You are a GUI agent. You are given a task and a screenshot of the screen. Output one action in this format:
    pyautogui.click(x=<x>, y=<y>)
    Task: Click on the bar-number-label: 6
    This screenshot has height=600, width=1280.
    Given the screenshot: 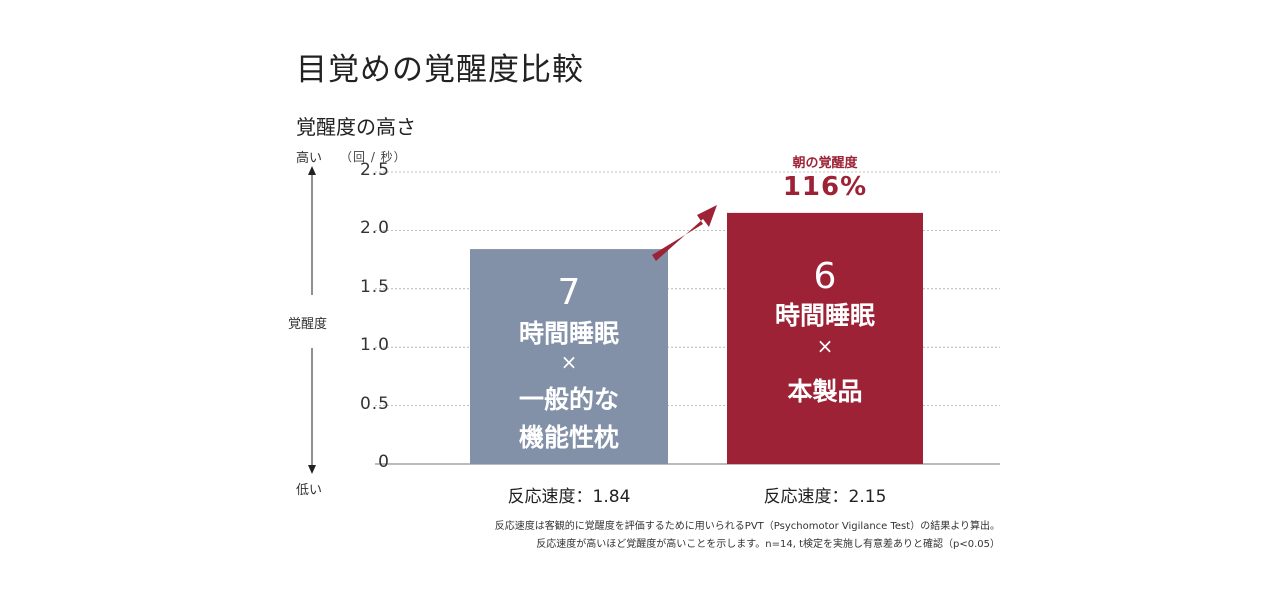 What is the action you would take?
    pyautogui.click(x=825, y=276)
    